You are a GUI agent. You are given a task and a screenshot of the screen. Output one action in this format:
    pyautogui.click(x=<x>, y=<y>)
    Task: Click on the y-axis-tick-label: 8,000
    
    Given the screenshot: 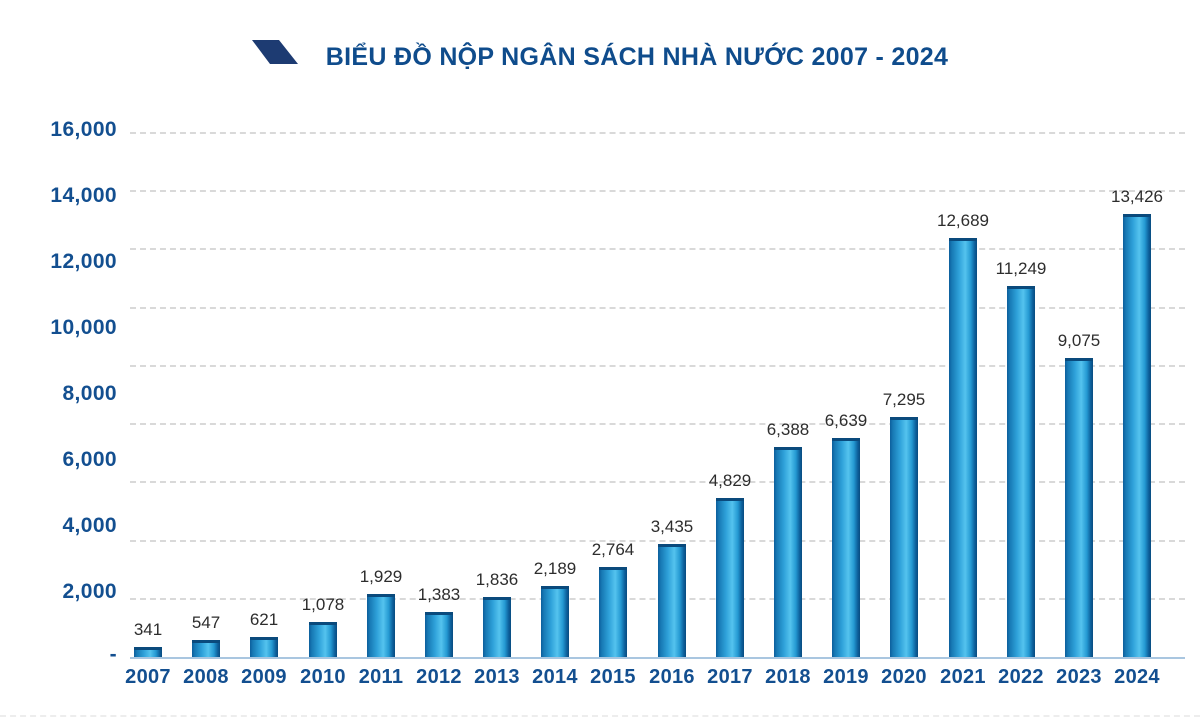 What is the action you would take?
    pyautogui.click(x=89, y=393)
    